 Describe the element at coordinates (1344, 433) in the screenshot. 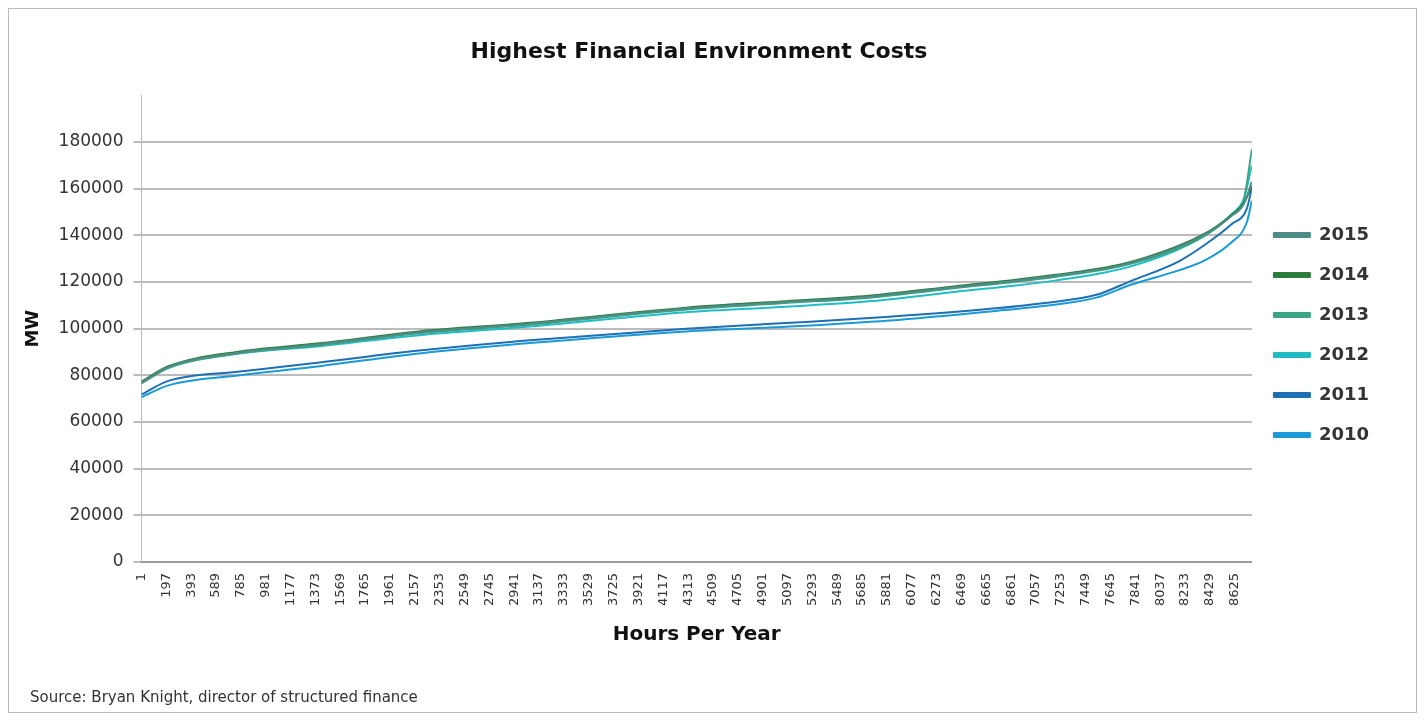

I see `legend-label: 2010` at that location.